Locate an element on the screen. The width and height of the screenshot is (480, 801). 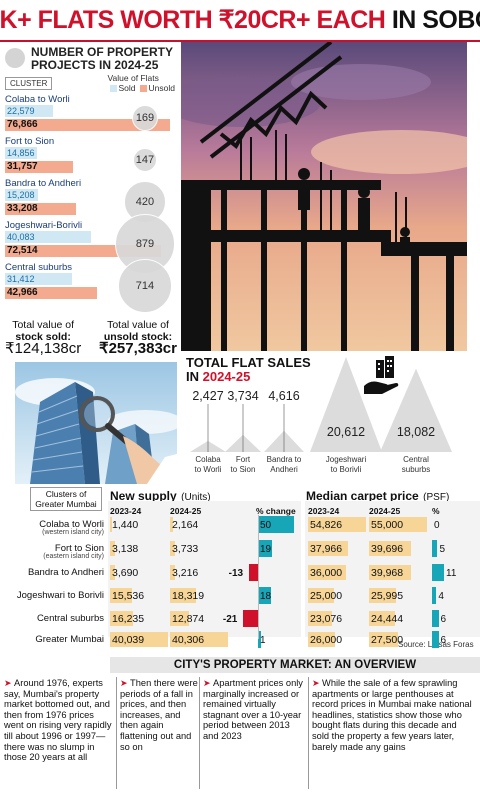
unsold-total-label2: unsold stock: is located at coordinates (138, 337).